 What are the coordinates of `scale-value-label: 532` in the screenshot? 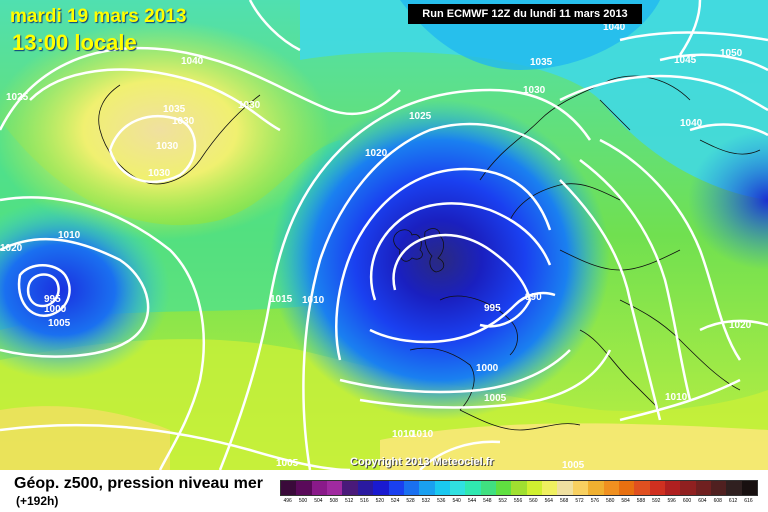 It's located at (426, 501).